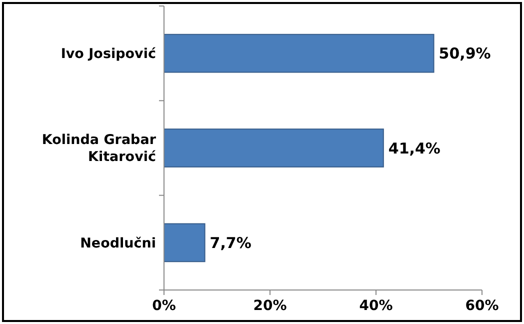  What do you see at coordinates (164, 306) in the screenshot?
I see `x-tick-label: 0%` at bounding box center [164, 306].